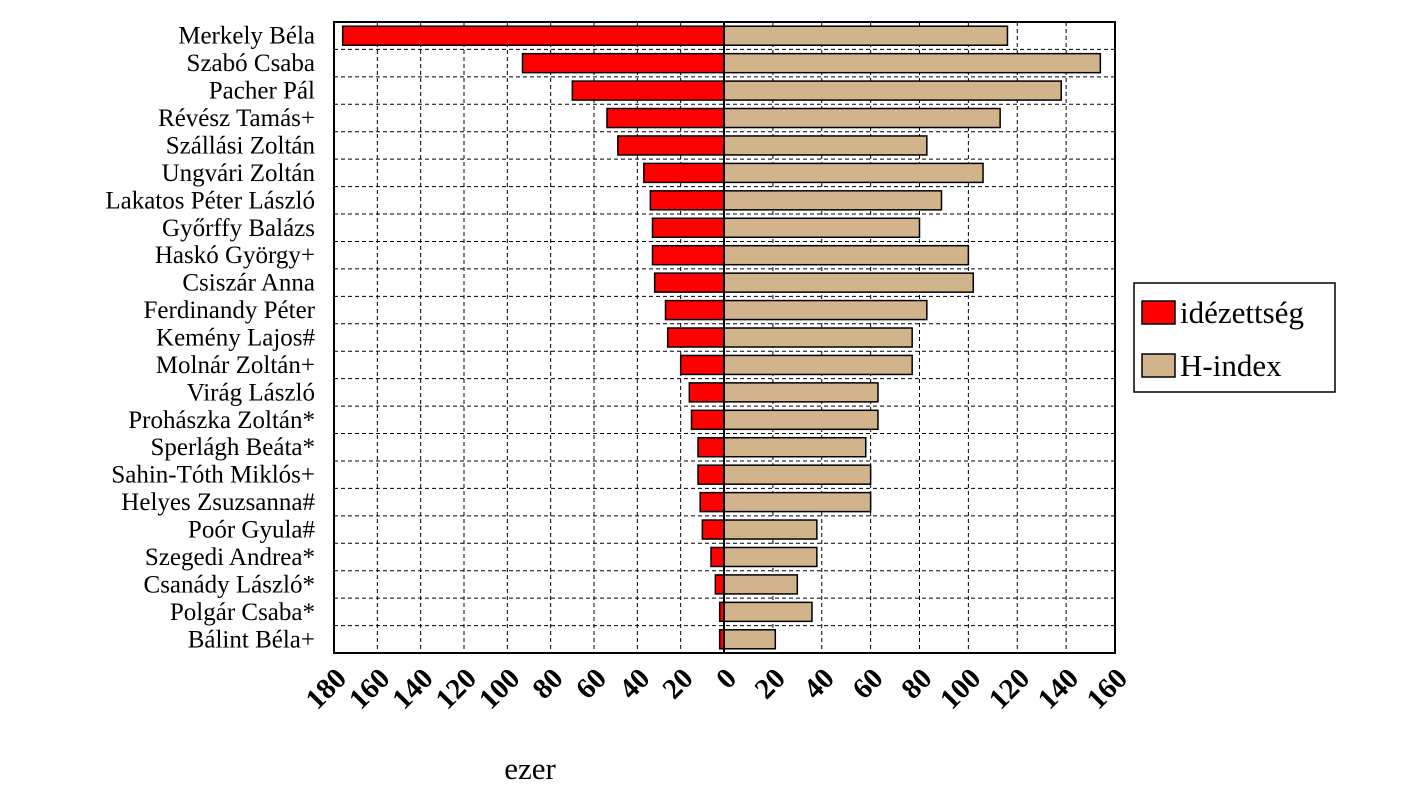  What do you see at coordinates (248, 283) in the screenshot?
I see `category-label: Csiszár Anna` at bounding box center [248, 283].